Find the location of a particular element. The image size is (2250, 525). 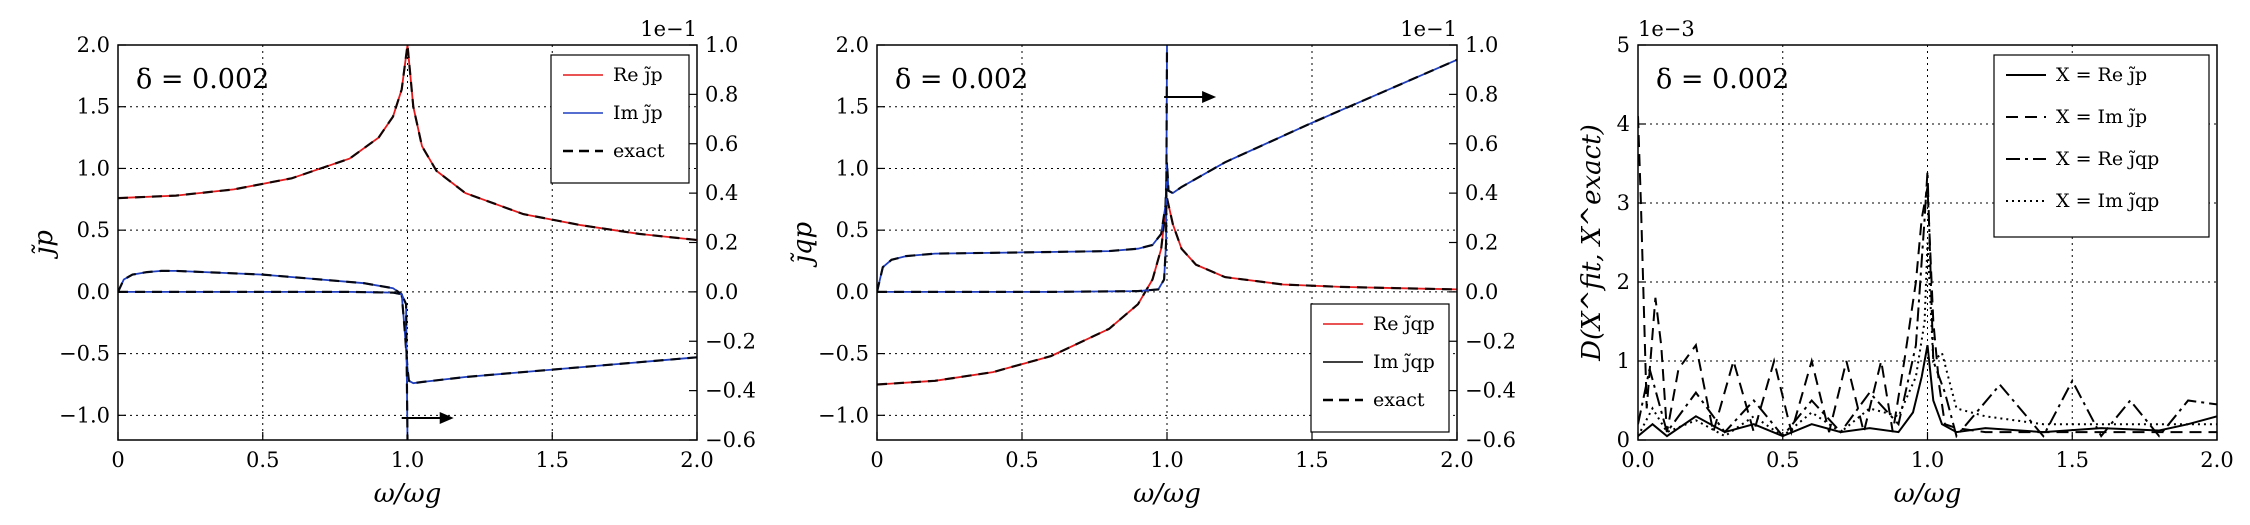

y-tick-label: 2 is located at coordinates (1623, 282).